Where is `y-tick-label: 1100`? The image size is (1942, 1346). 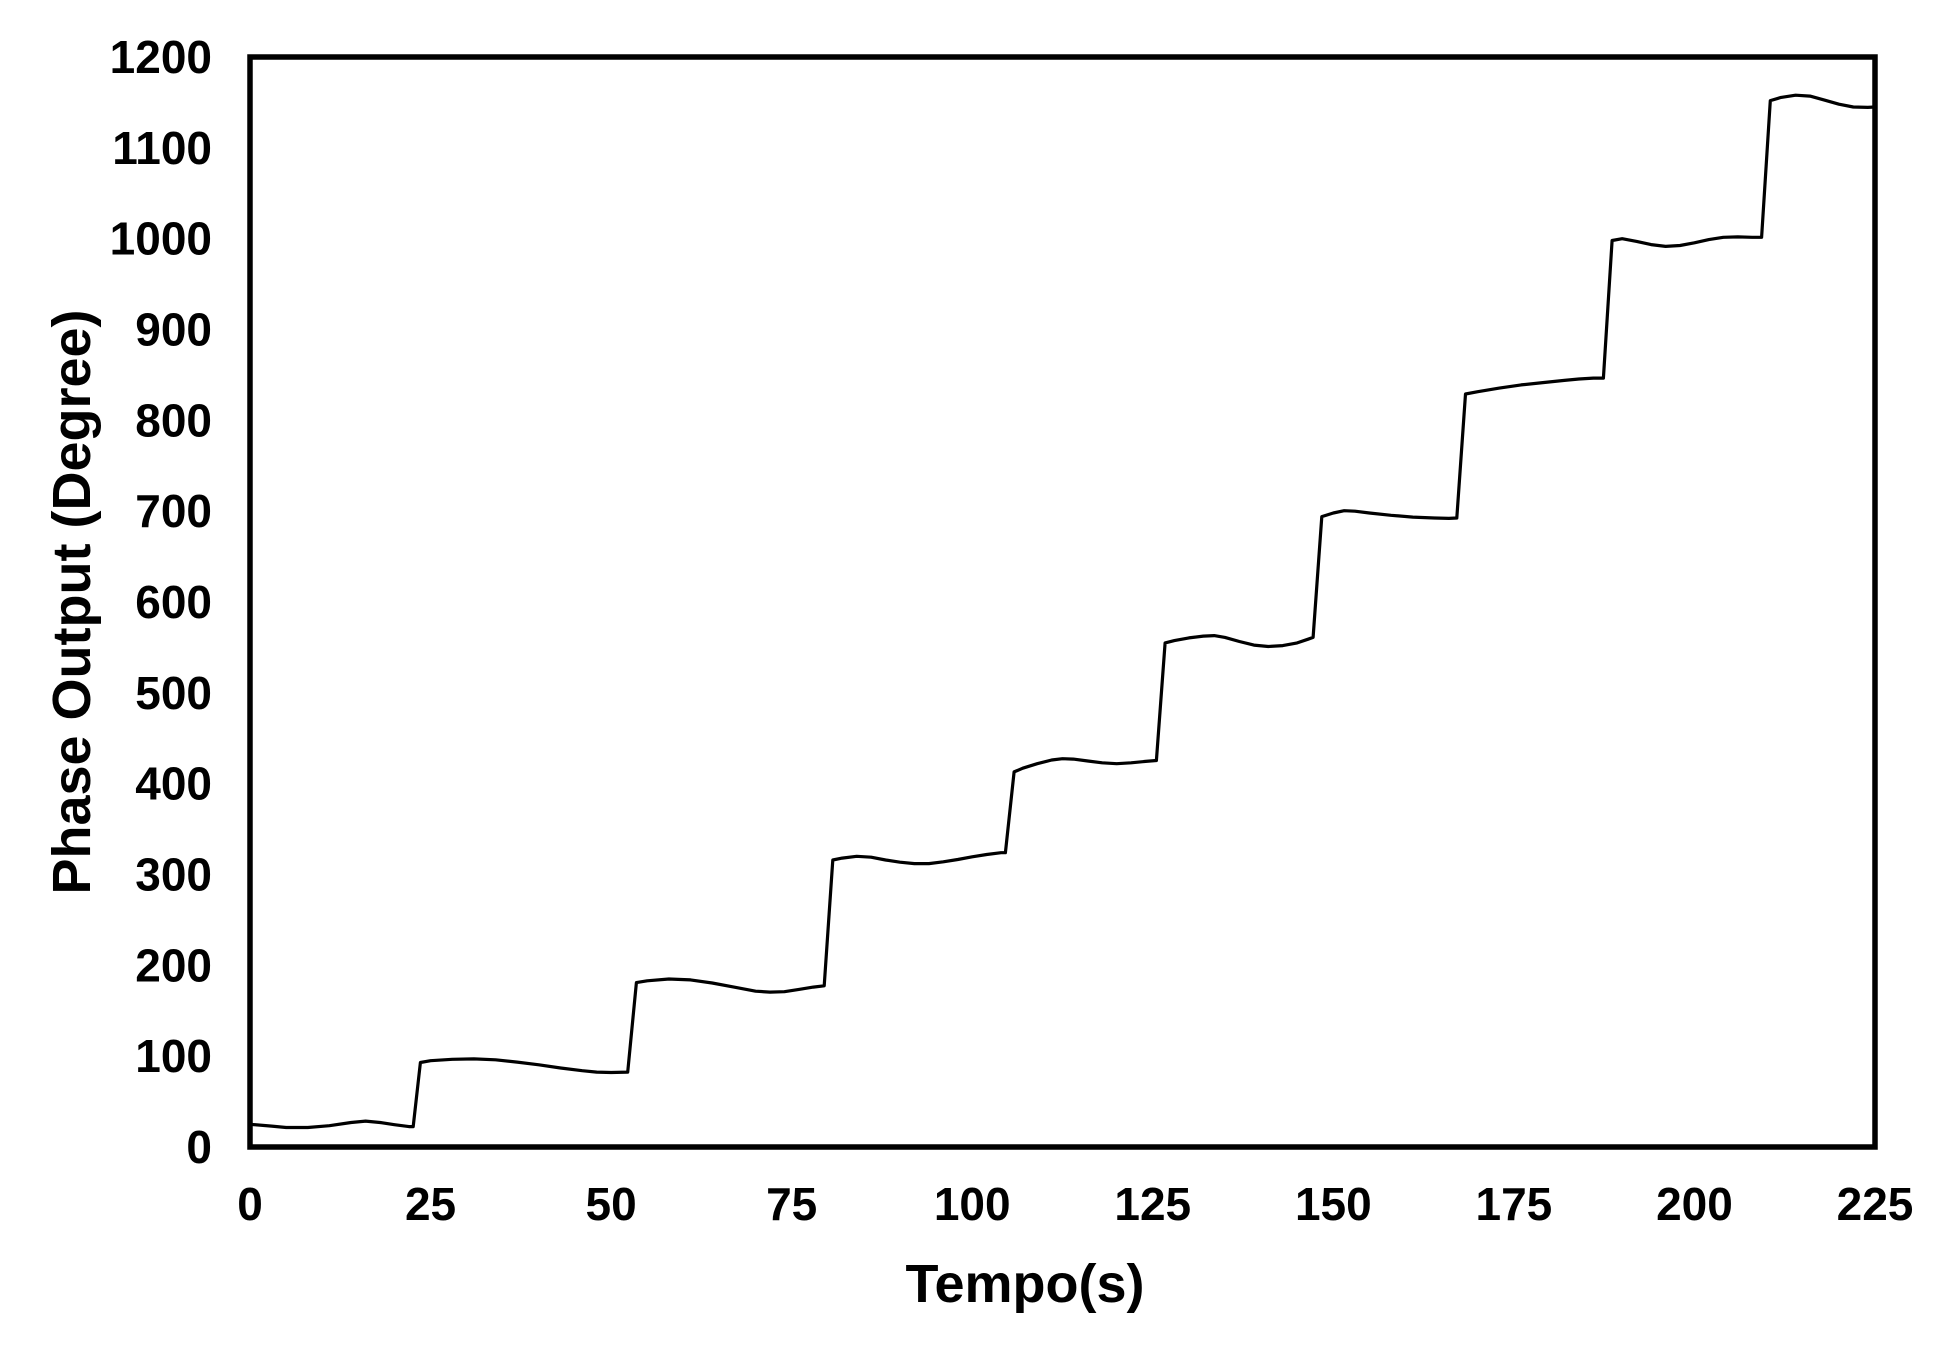 y-tick-label: 1100 is located at coordinates (162, 148).